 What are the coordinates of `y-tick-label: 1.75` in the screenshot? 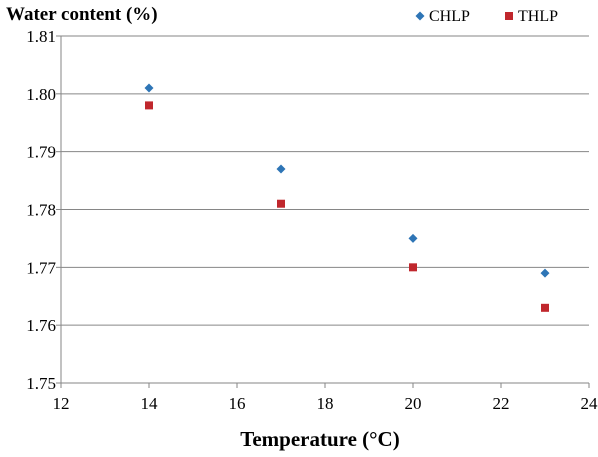 It's located at (41, 383).